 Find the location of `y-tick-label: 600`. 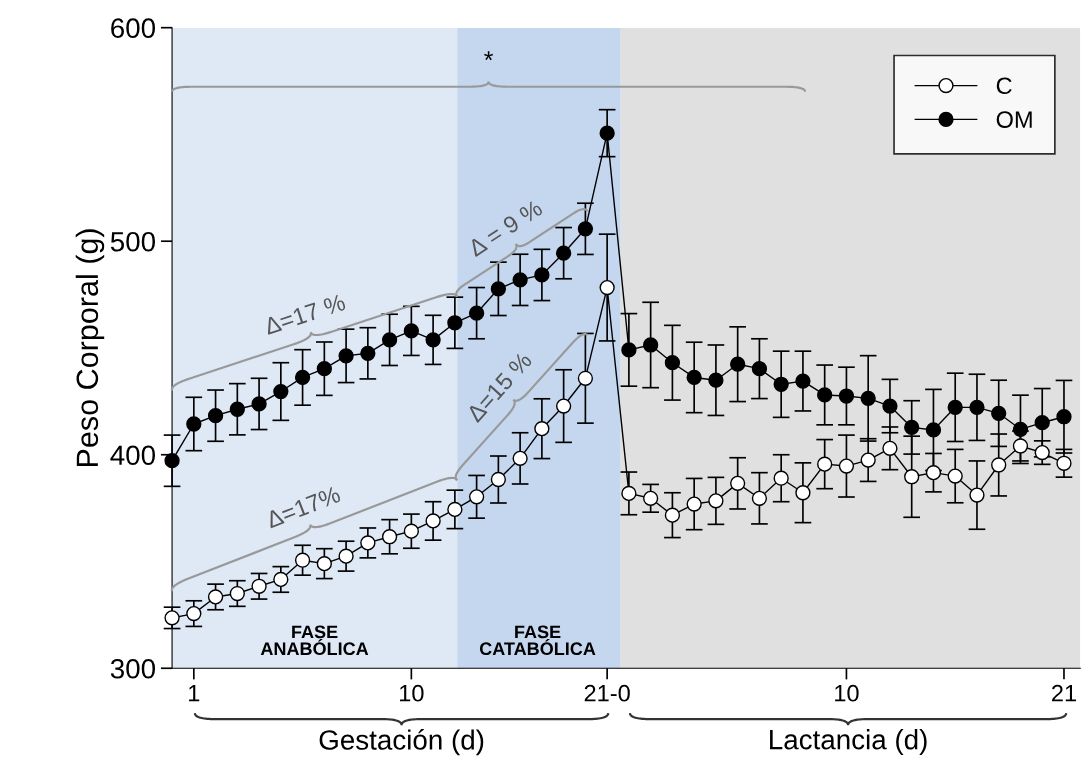

y-tick-label: 600 is located at coordinates (133, 28).